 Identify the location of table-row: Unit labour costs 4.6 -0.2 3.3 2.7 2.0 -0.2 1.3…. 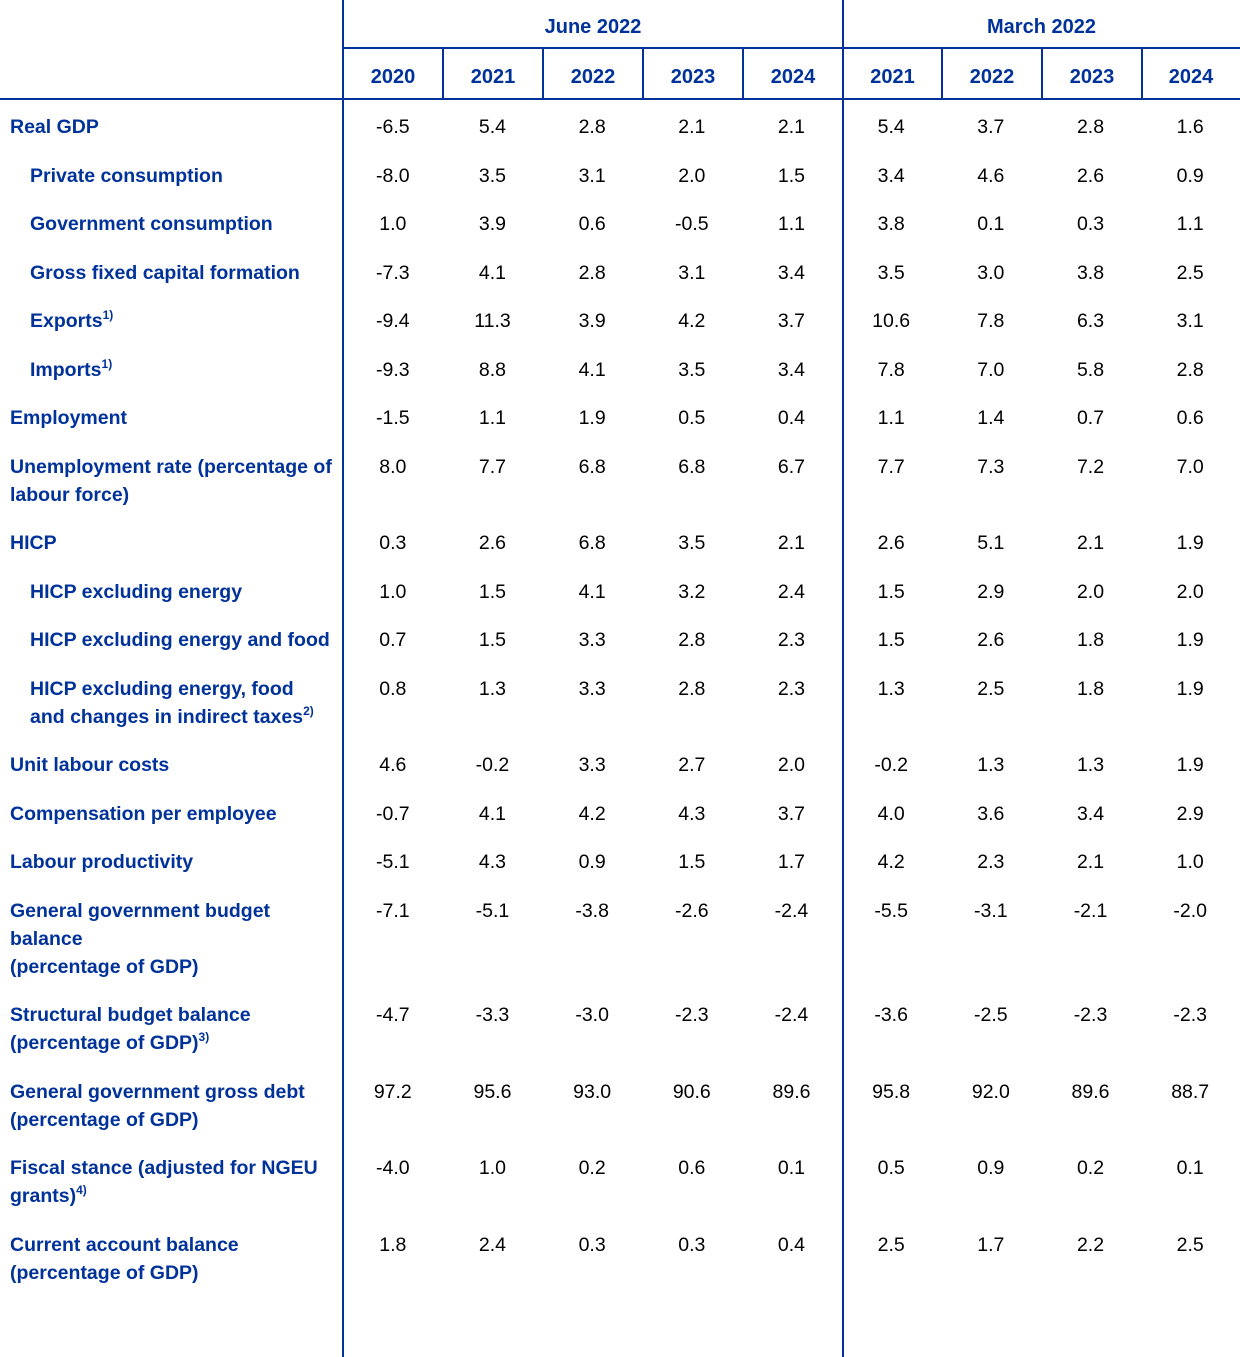
(620, 763).